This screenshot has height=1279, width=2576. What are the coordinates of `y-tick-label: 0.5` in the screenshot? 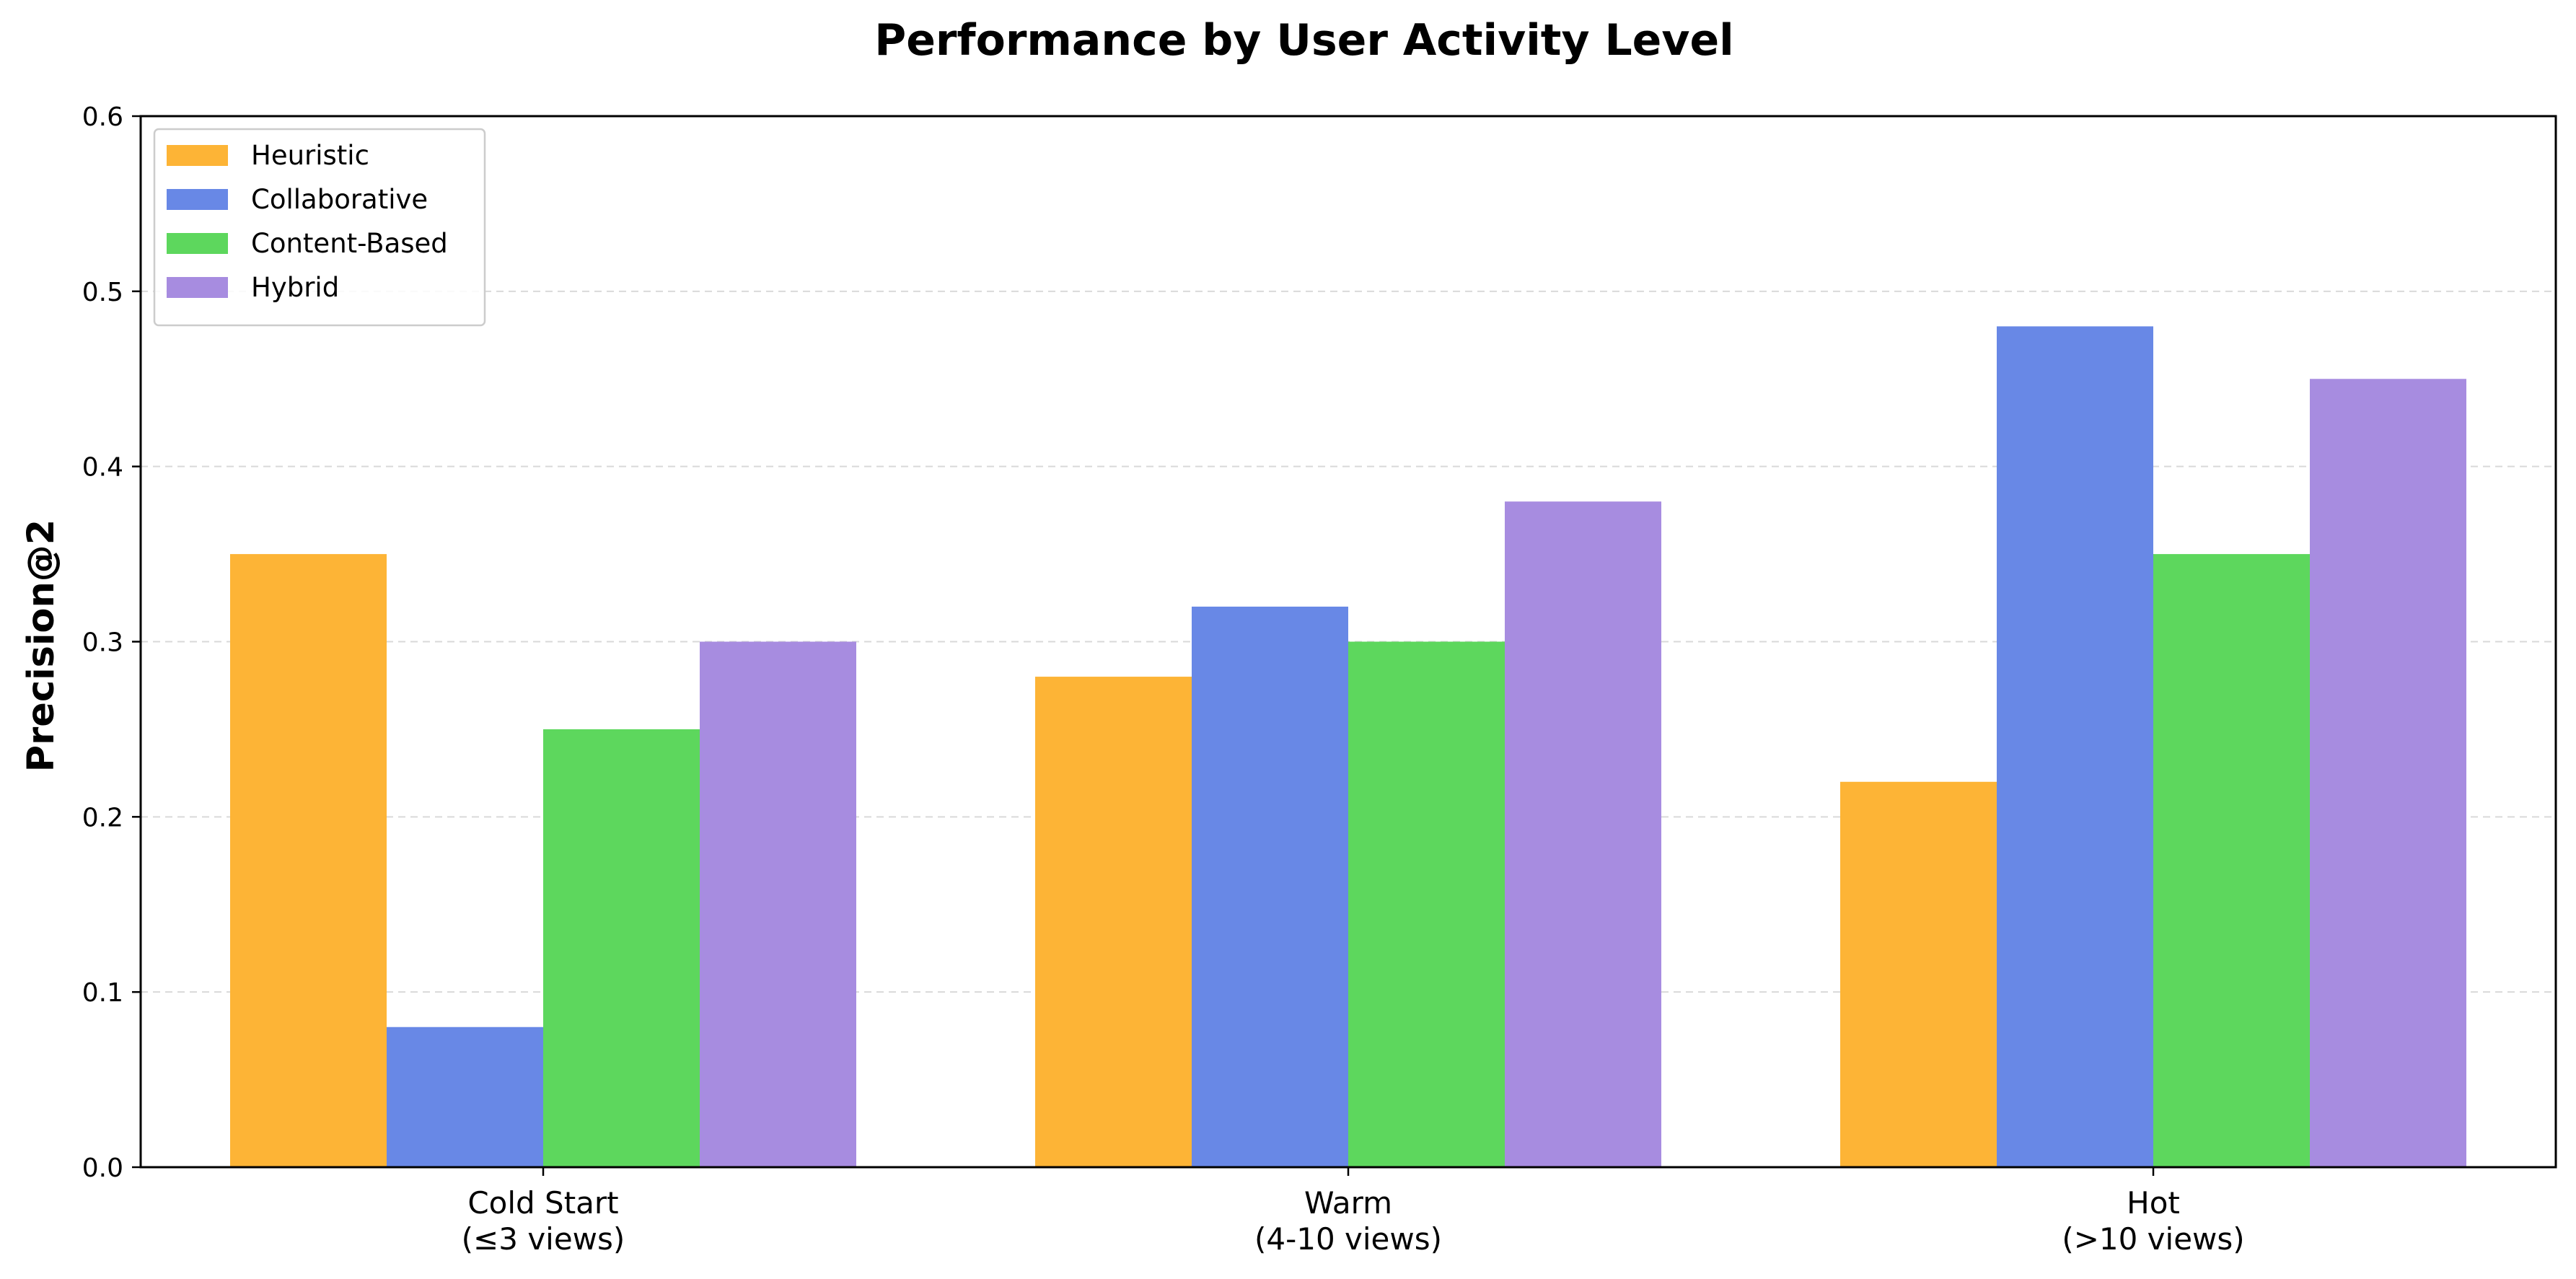 It's located at (102, 292).